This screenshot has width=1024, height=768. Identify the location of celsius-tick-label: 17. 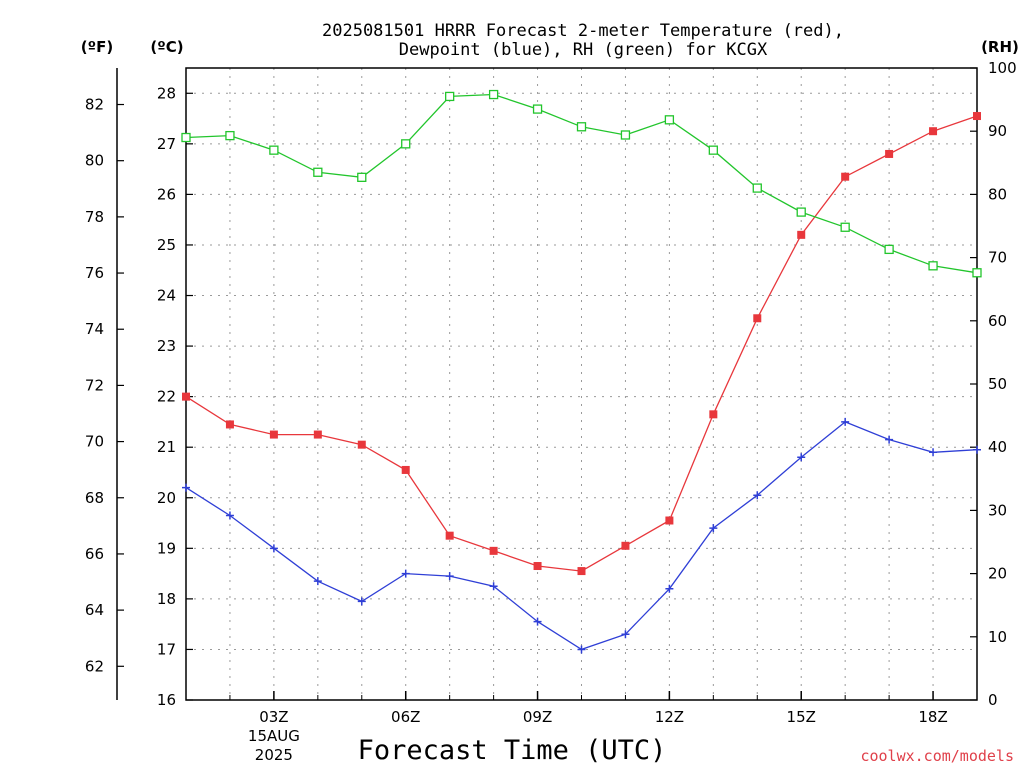
(166, 649).